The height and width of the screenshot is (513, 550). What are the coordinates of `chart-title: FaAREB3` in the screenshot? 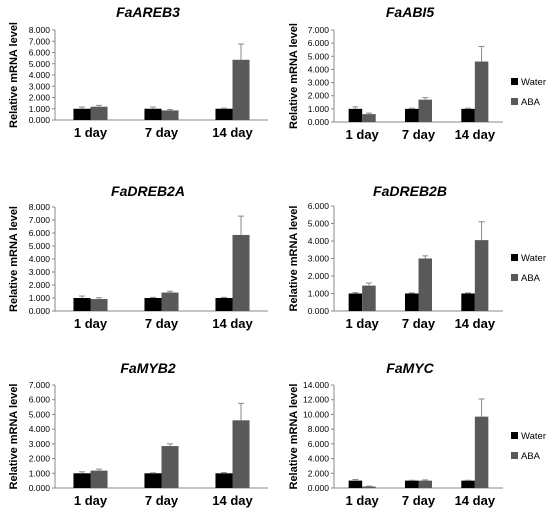 It's located at (148, 12).